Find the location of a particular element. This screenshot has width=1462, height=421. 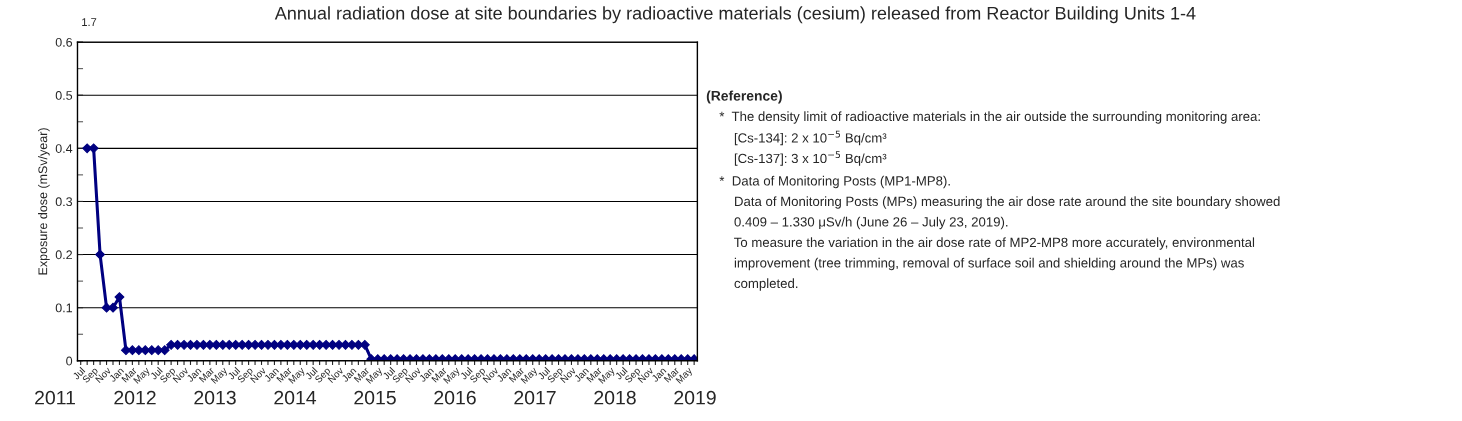

y-tick-label: 0.2 is located at coordinates (63, 255).